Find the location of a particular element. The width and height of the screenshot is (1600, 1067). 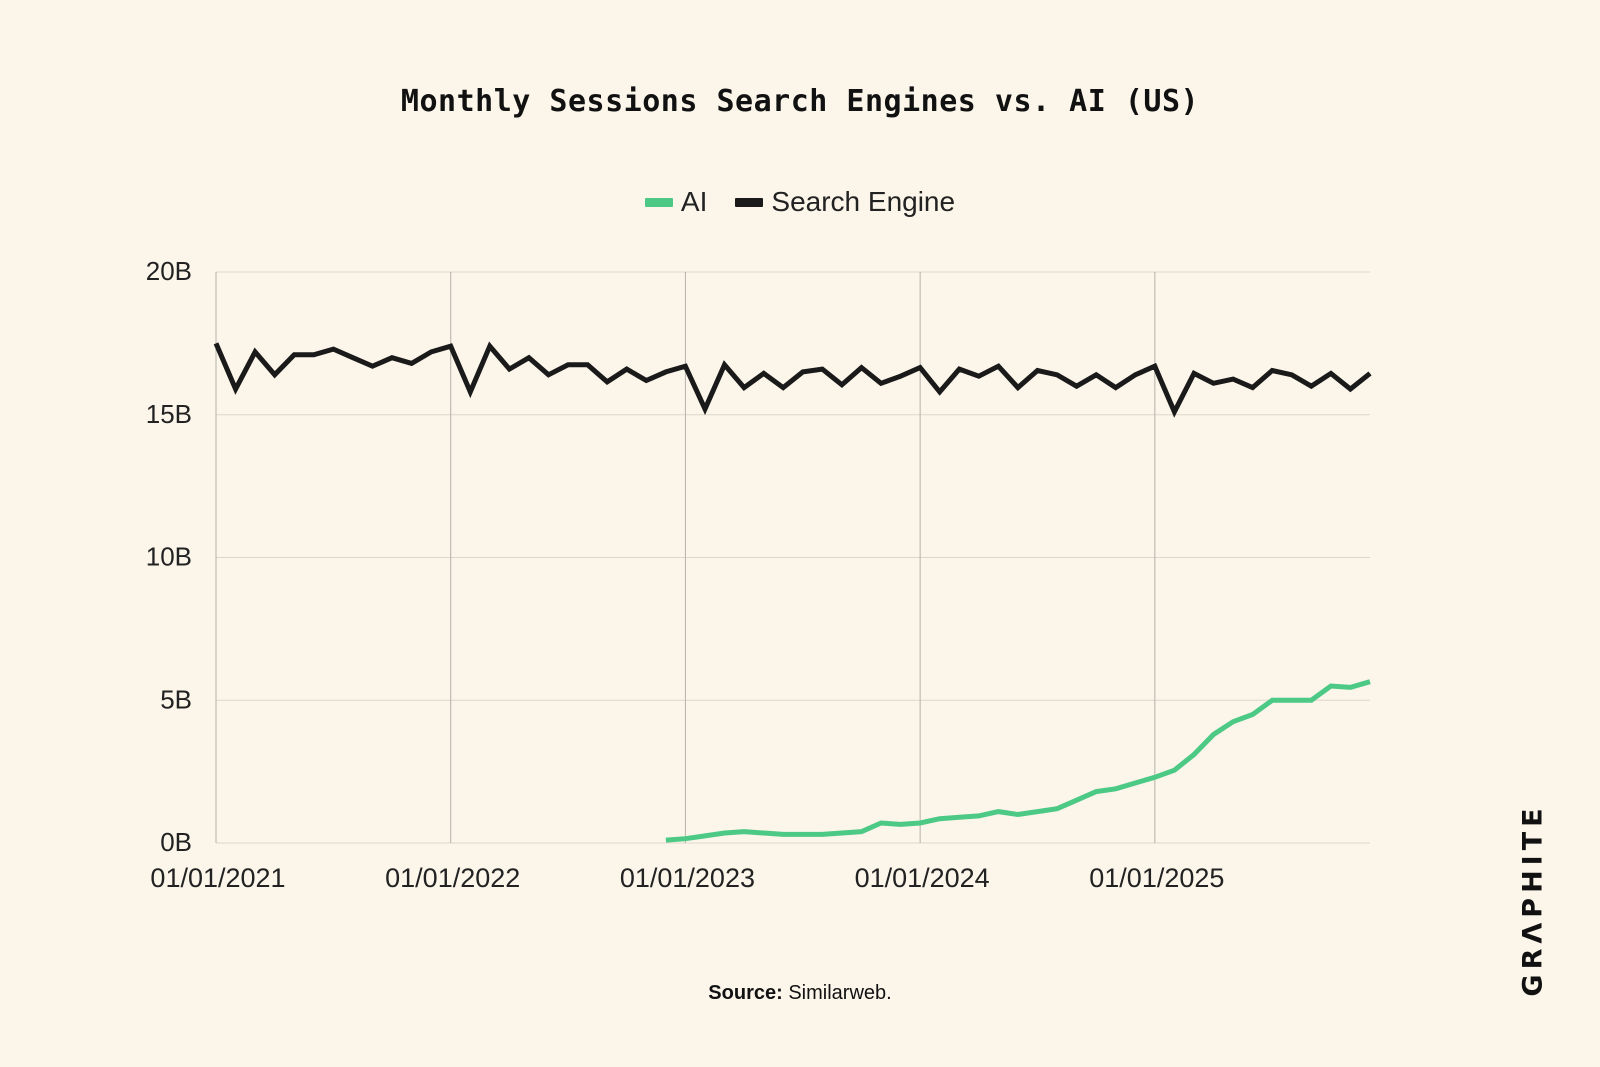

legend-label-search-engine: Search Engine is located at coordinates (863, 201).